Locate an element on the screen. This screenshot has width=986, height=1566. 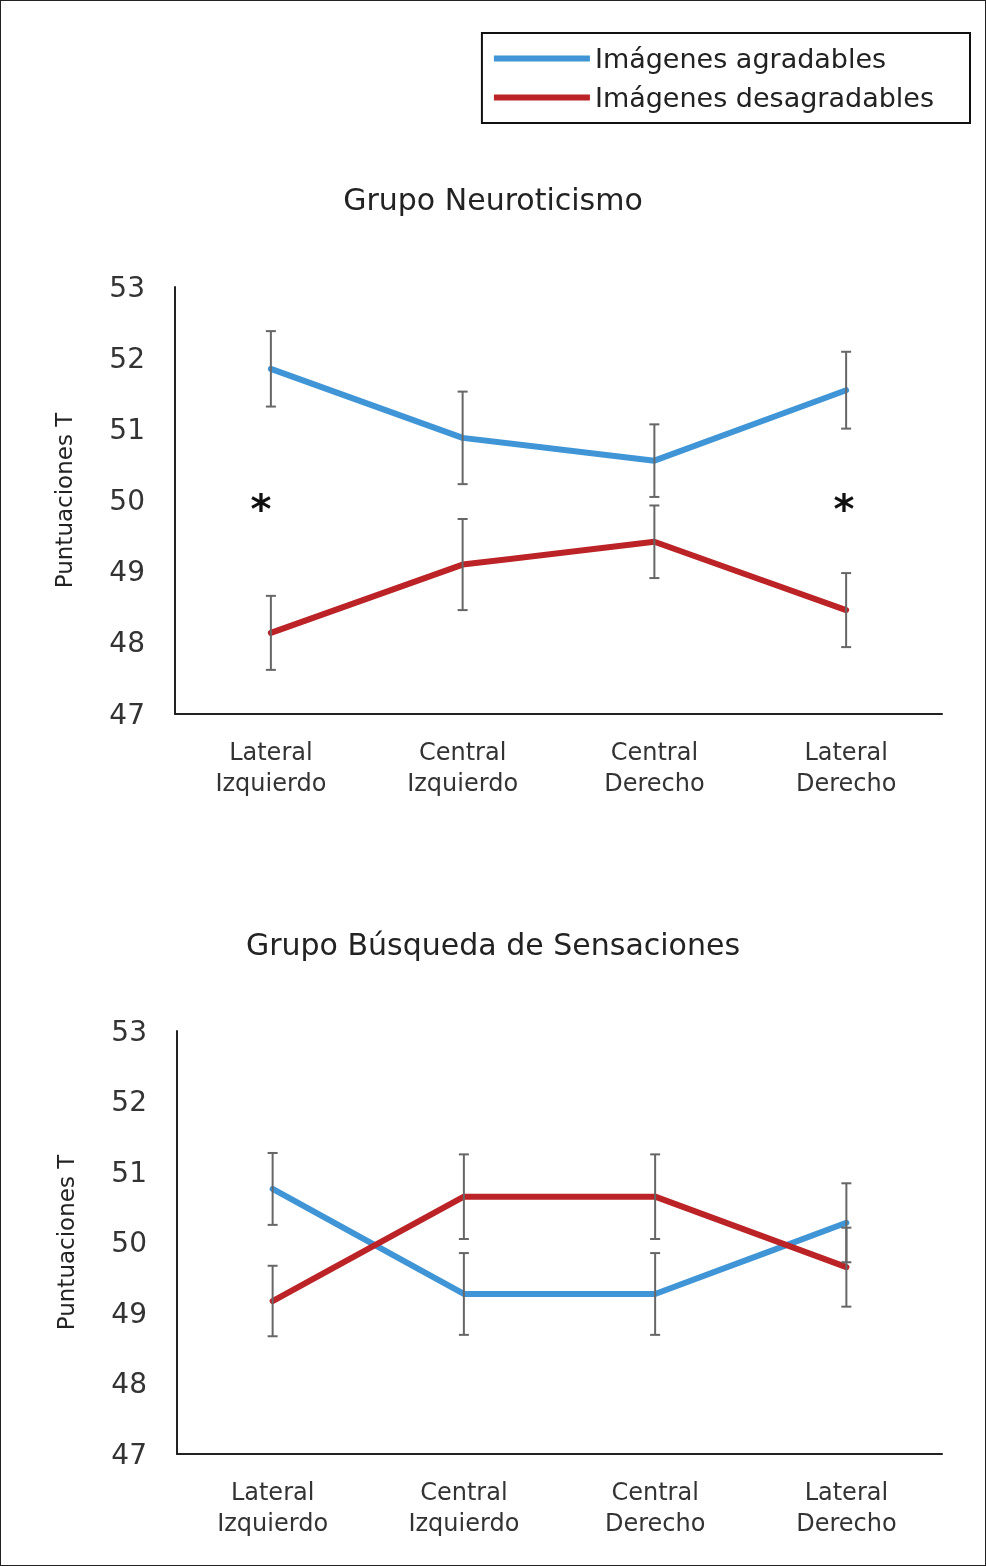
chart-title: Grupo Búsqueda de Sensaciones is located at coordinates (493, 944).